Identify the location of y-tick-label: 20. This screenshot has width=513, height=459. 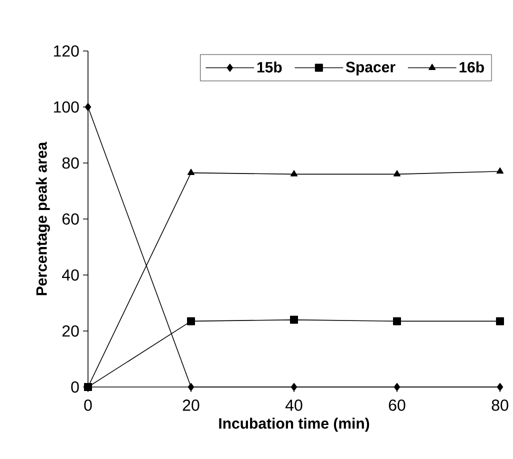
(70, 331).